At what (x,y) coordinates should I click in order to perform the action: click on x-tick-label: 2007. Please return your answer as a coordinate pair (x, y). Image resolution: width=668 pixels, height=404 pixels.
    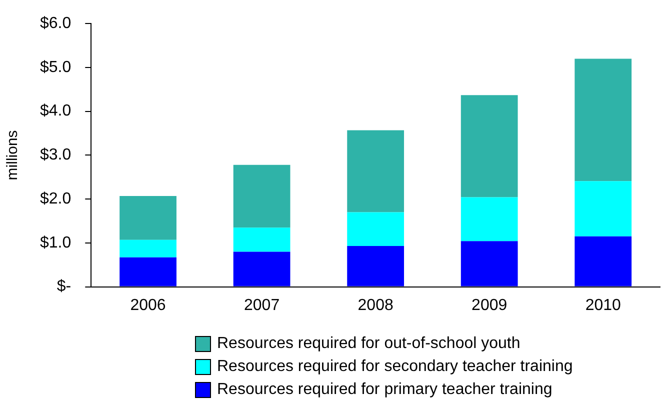
    Looking at the image, I should click on (262, 305).